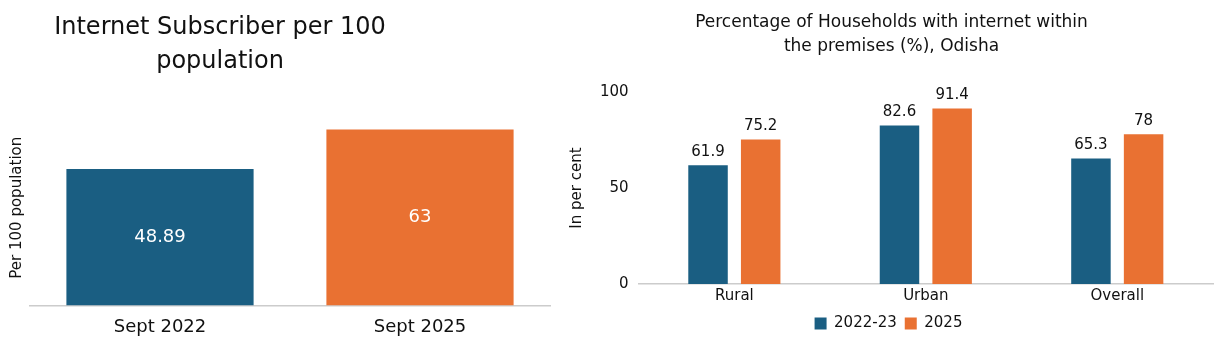 The width and height of the screenshot is (1223, 341). What do you see at coordinates (734, 294) in the screenshot?
I see `x-tick-label: Rural` at bounding box center [734, 294].